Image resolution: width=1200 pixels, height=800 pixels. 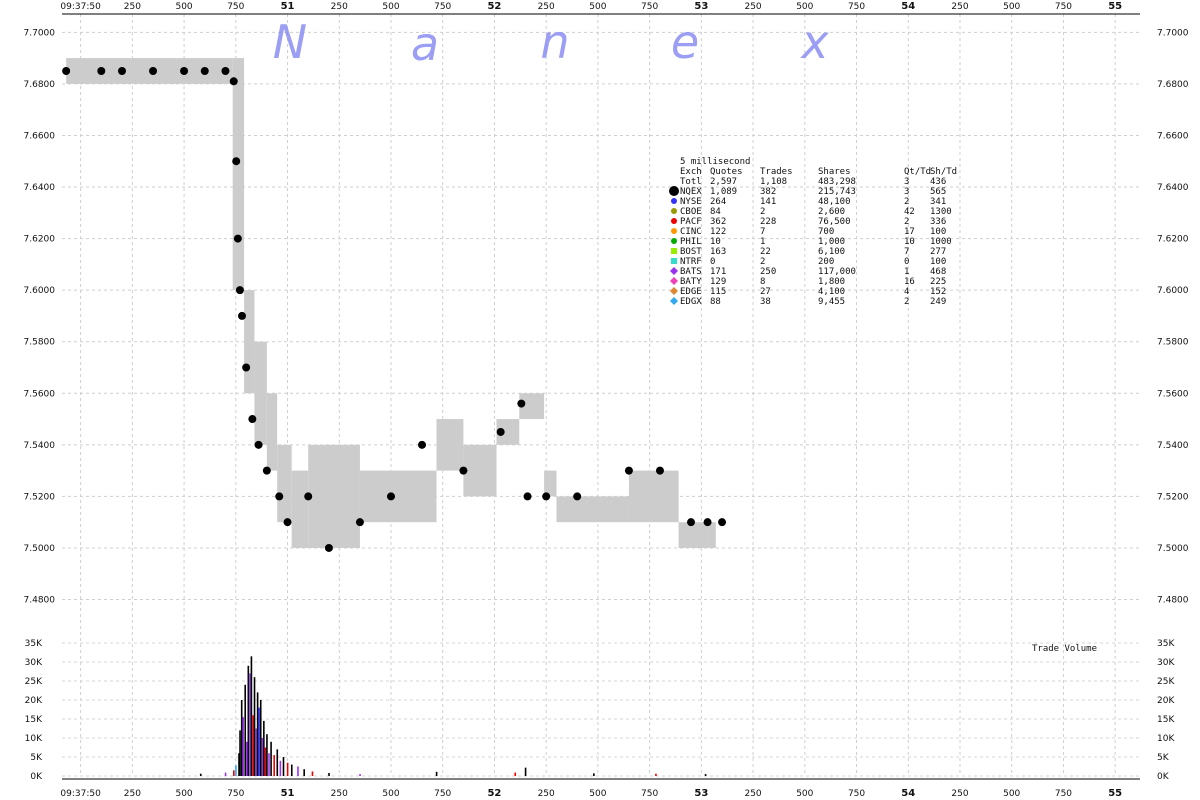 I want to click on legend-row-cell: 6,100, so click(x=831, y=252).